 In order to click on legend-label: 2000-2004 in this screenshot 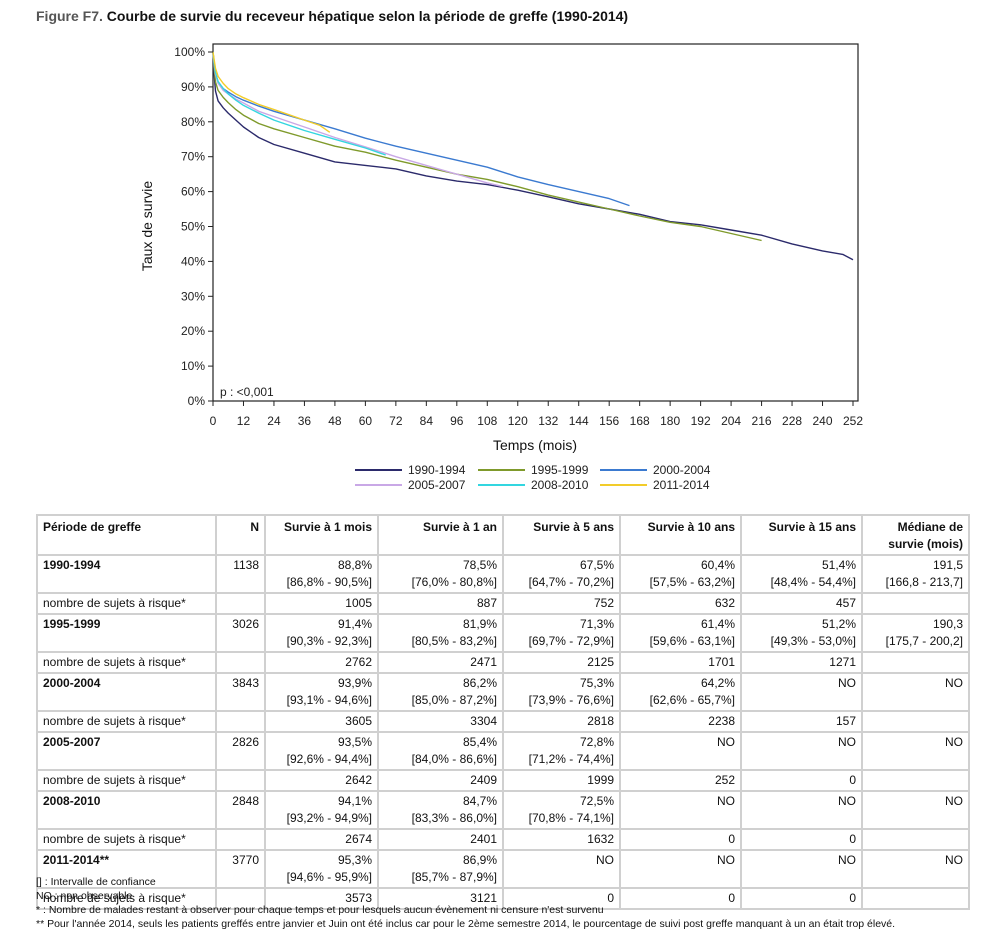, I will do `click(682, 470)`.